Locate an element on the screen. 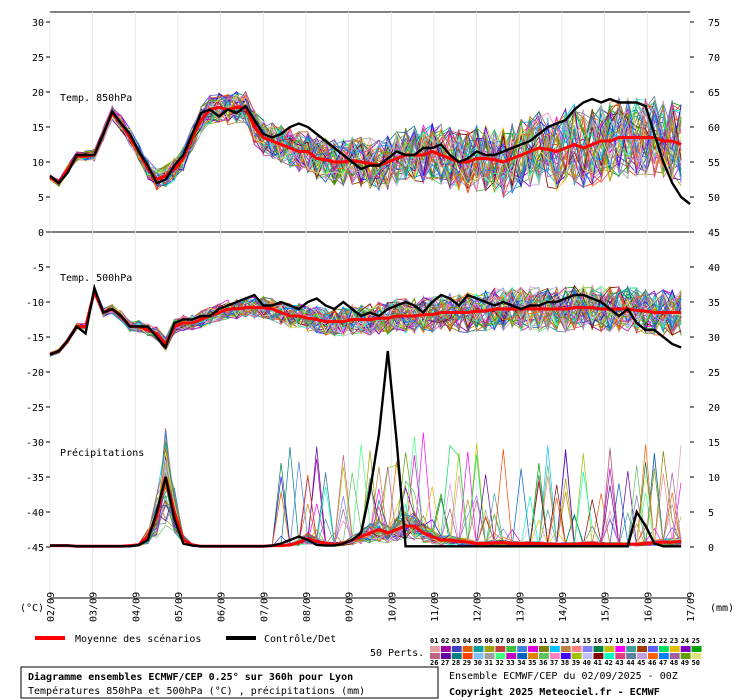 The height and width of the screenshot is (700, 740). pert-legend-number: 17 is located at coordinates (608, 641).